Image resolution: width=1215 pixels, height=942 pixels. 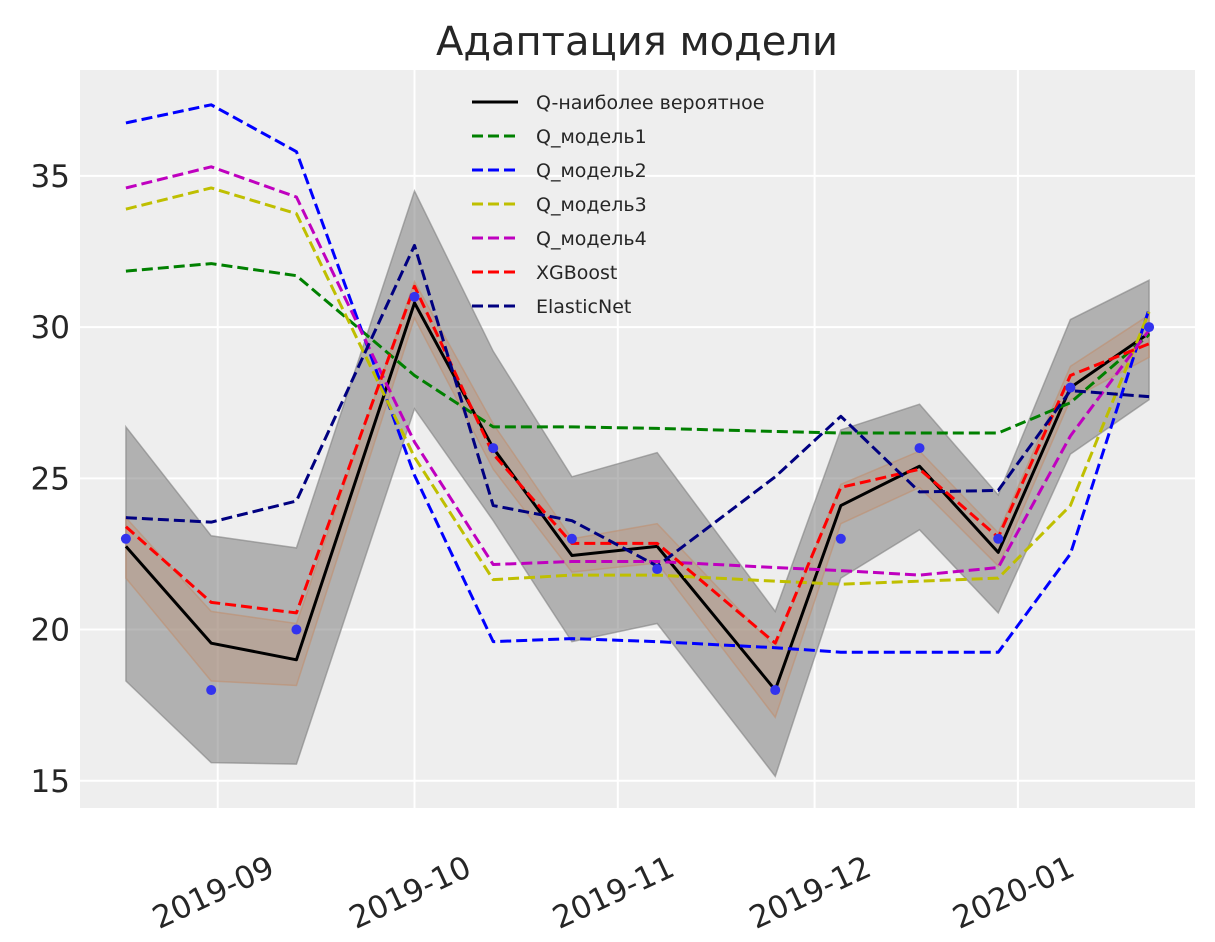 What do you see at coordinates (650, 103) in the screenshot?
I see `legend-label-0: Q-наиболее вероятное` at bounding box center [650, 103].